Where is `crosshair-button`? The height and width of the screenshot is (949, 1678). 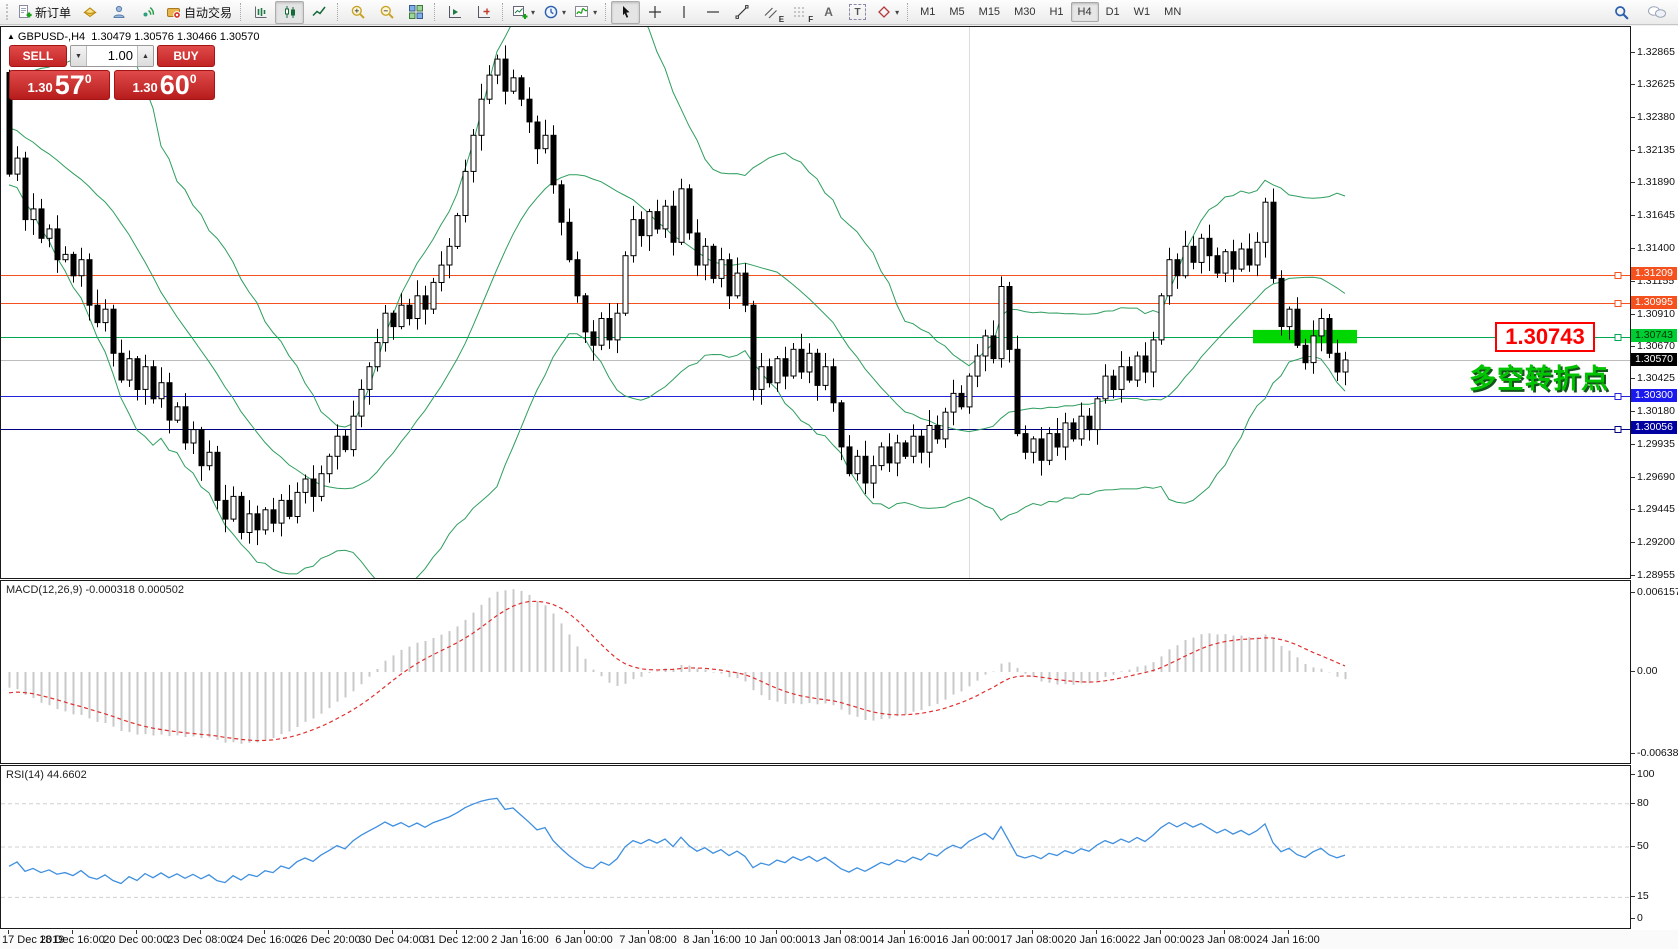 crosshair-button is located at coordinates (654, 12).